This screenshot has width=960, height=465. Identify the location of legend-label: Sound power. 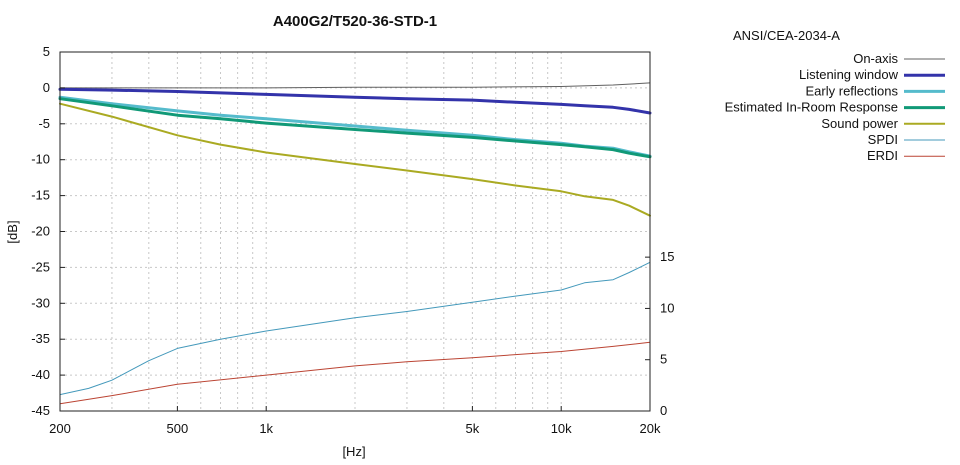
(859, 123).